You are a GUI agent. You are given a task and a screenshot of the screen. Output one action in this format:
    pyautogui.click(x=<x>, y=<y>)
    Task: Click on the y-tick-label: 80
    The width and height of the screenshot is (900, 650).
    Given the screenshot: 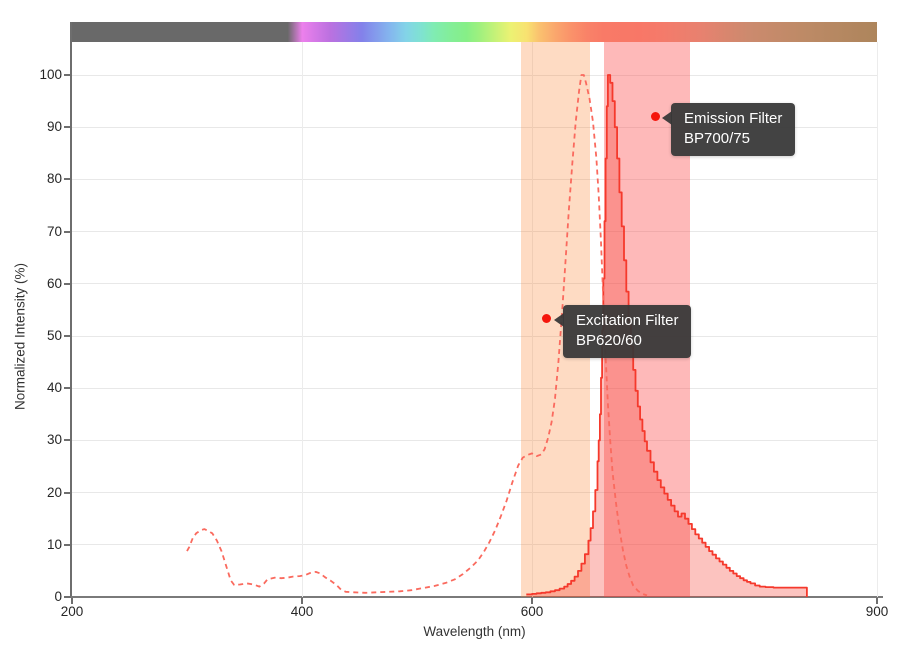 What is the action you would take?
    pyautogui.click(x=54, y=179)
    